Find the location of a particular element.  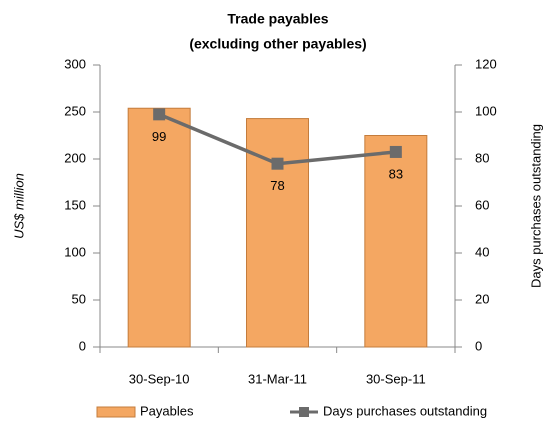

legend-marker is located at coordinates (304, 412).